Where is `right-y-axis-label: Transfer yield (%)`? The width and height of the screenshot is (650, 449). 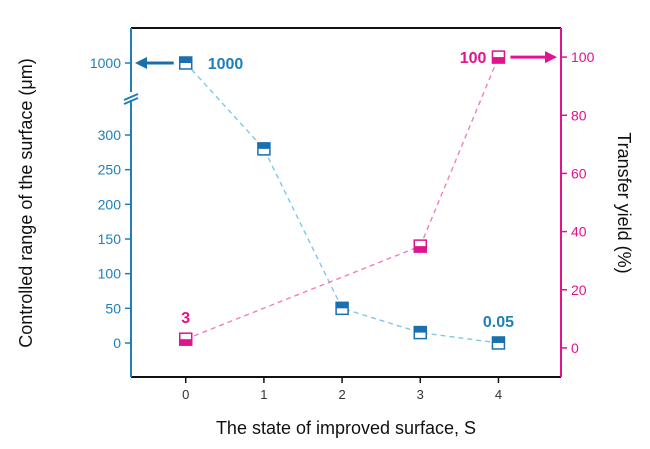
right-y-axis-label: Transfer yield (%) is located at coordinates (624, 202).